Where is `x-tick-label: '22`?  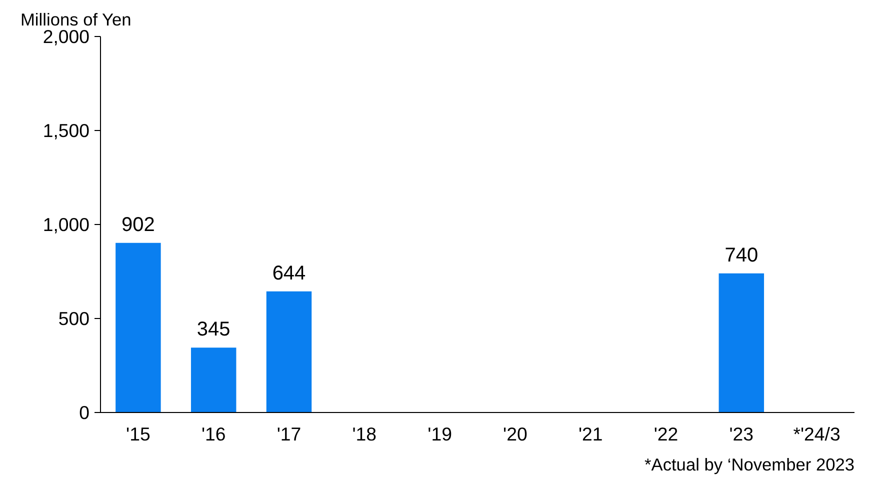
x-tick-label: '22 is located at coordinates (666, 434).